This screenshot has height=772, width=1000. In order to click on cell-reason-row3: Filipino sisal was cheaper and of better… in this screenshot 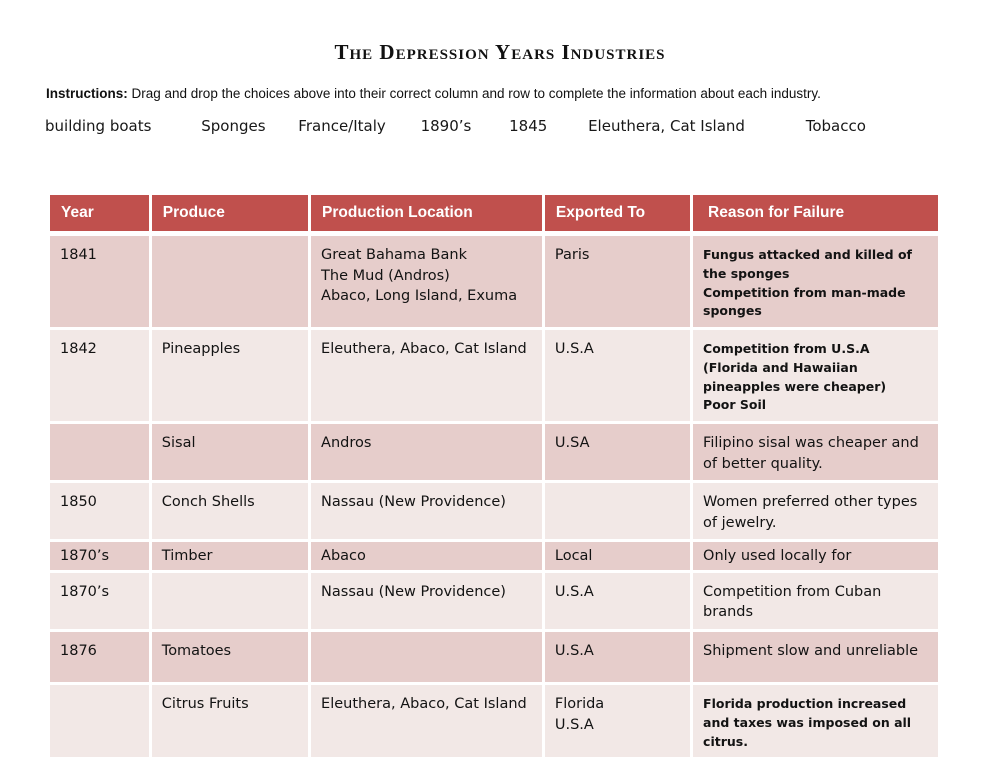, I will do `click(815, 452)`.